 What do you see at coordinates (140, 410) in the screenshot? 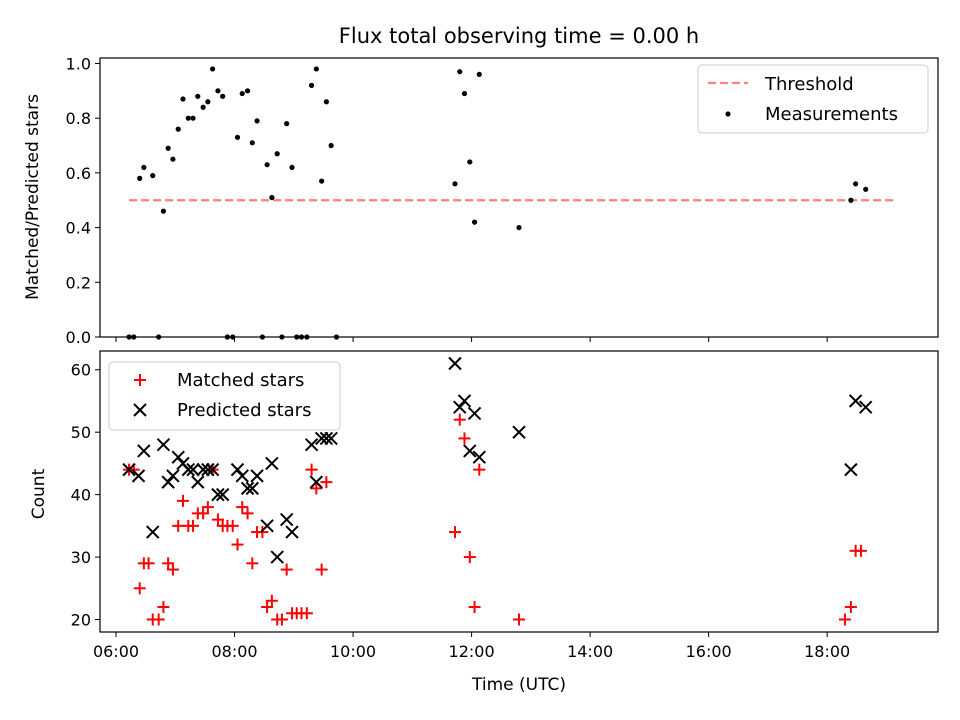
I see `legend-predicted-marker` at bounding box center [140, 410].